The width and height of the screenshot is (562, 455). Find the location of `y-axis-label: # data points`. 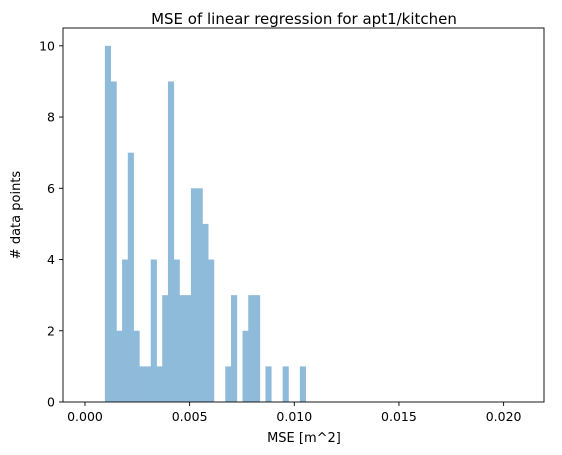

y-axis-label: # data points is located at coordinates (16, 215).